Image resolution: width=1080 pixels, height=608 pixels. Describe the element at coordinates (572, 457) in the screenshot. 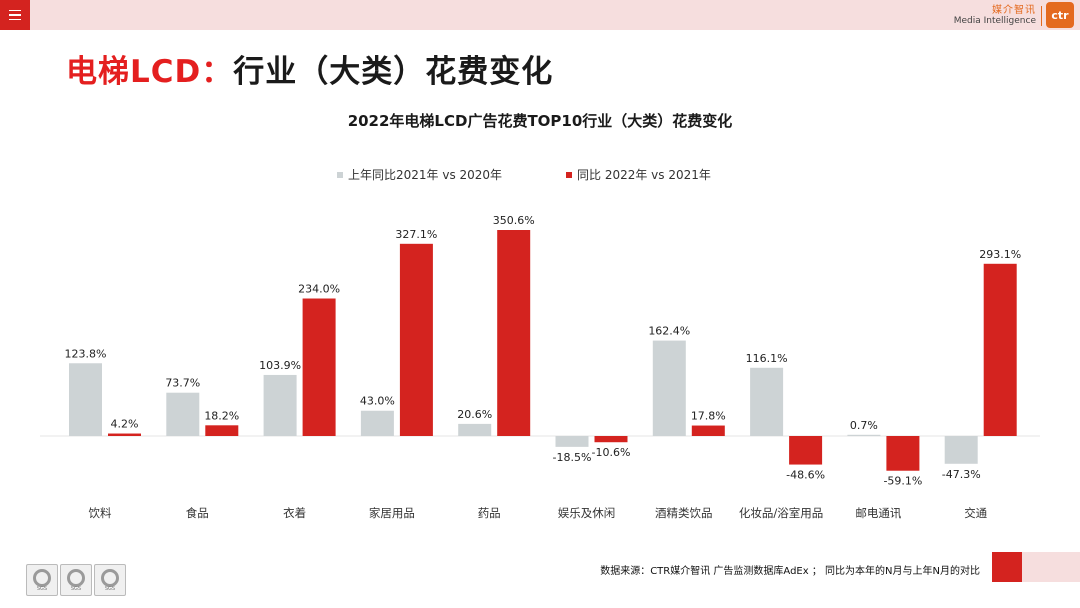

I see `data-label-series1: -18.5%` at that location.